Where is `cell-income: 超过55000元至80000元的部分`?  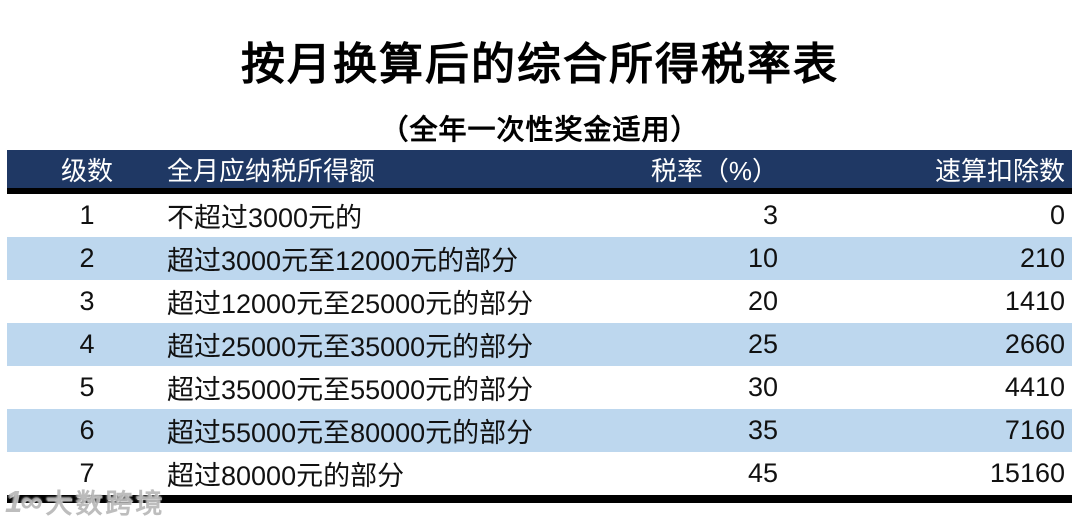
cell-income: 超过55000元至80000元的部分 is located at coordinates (350, 433).